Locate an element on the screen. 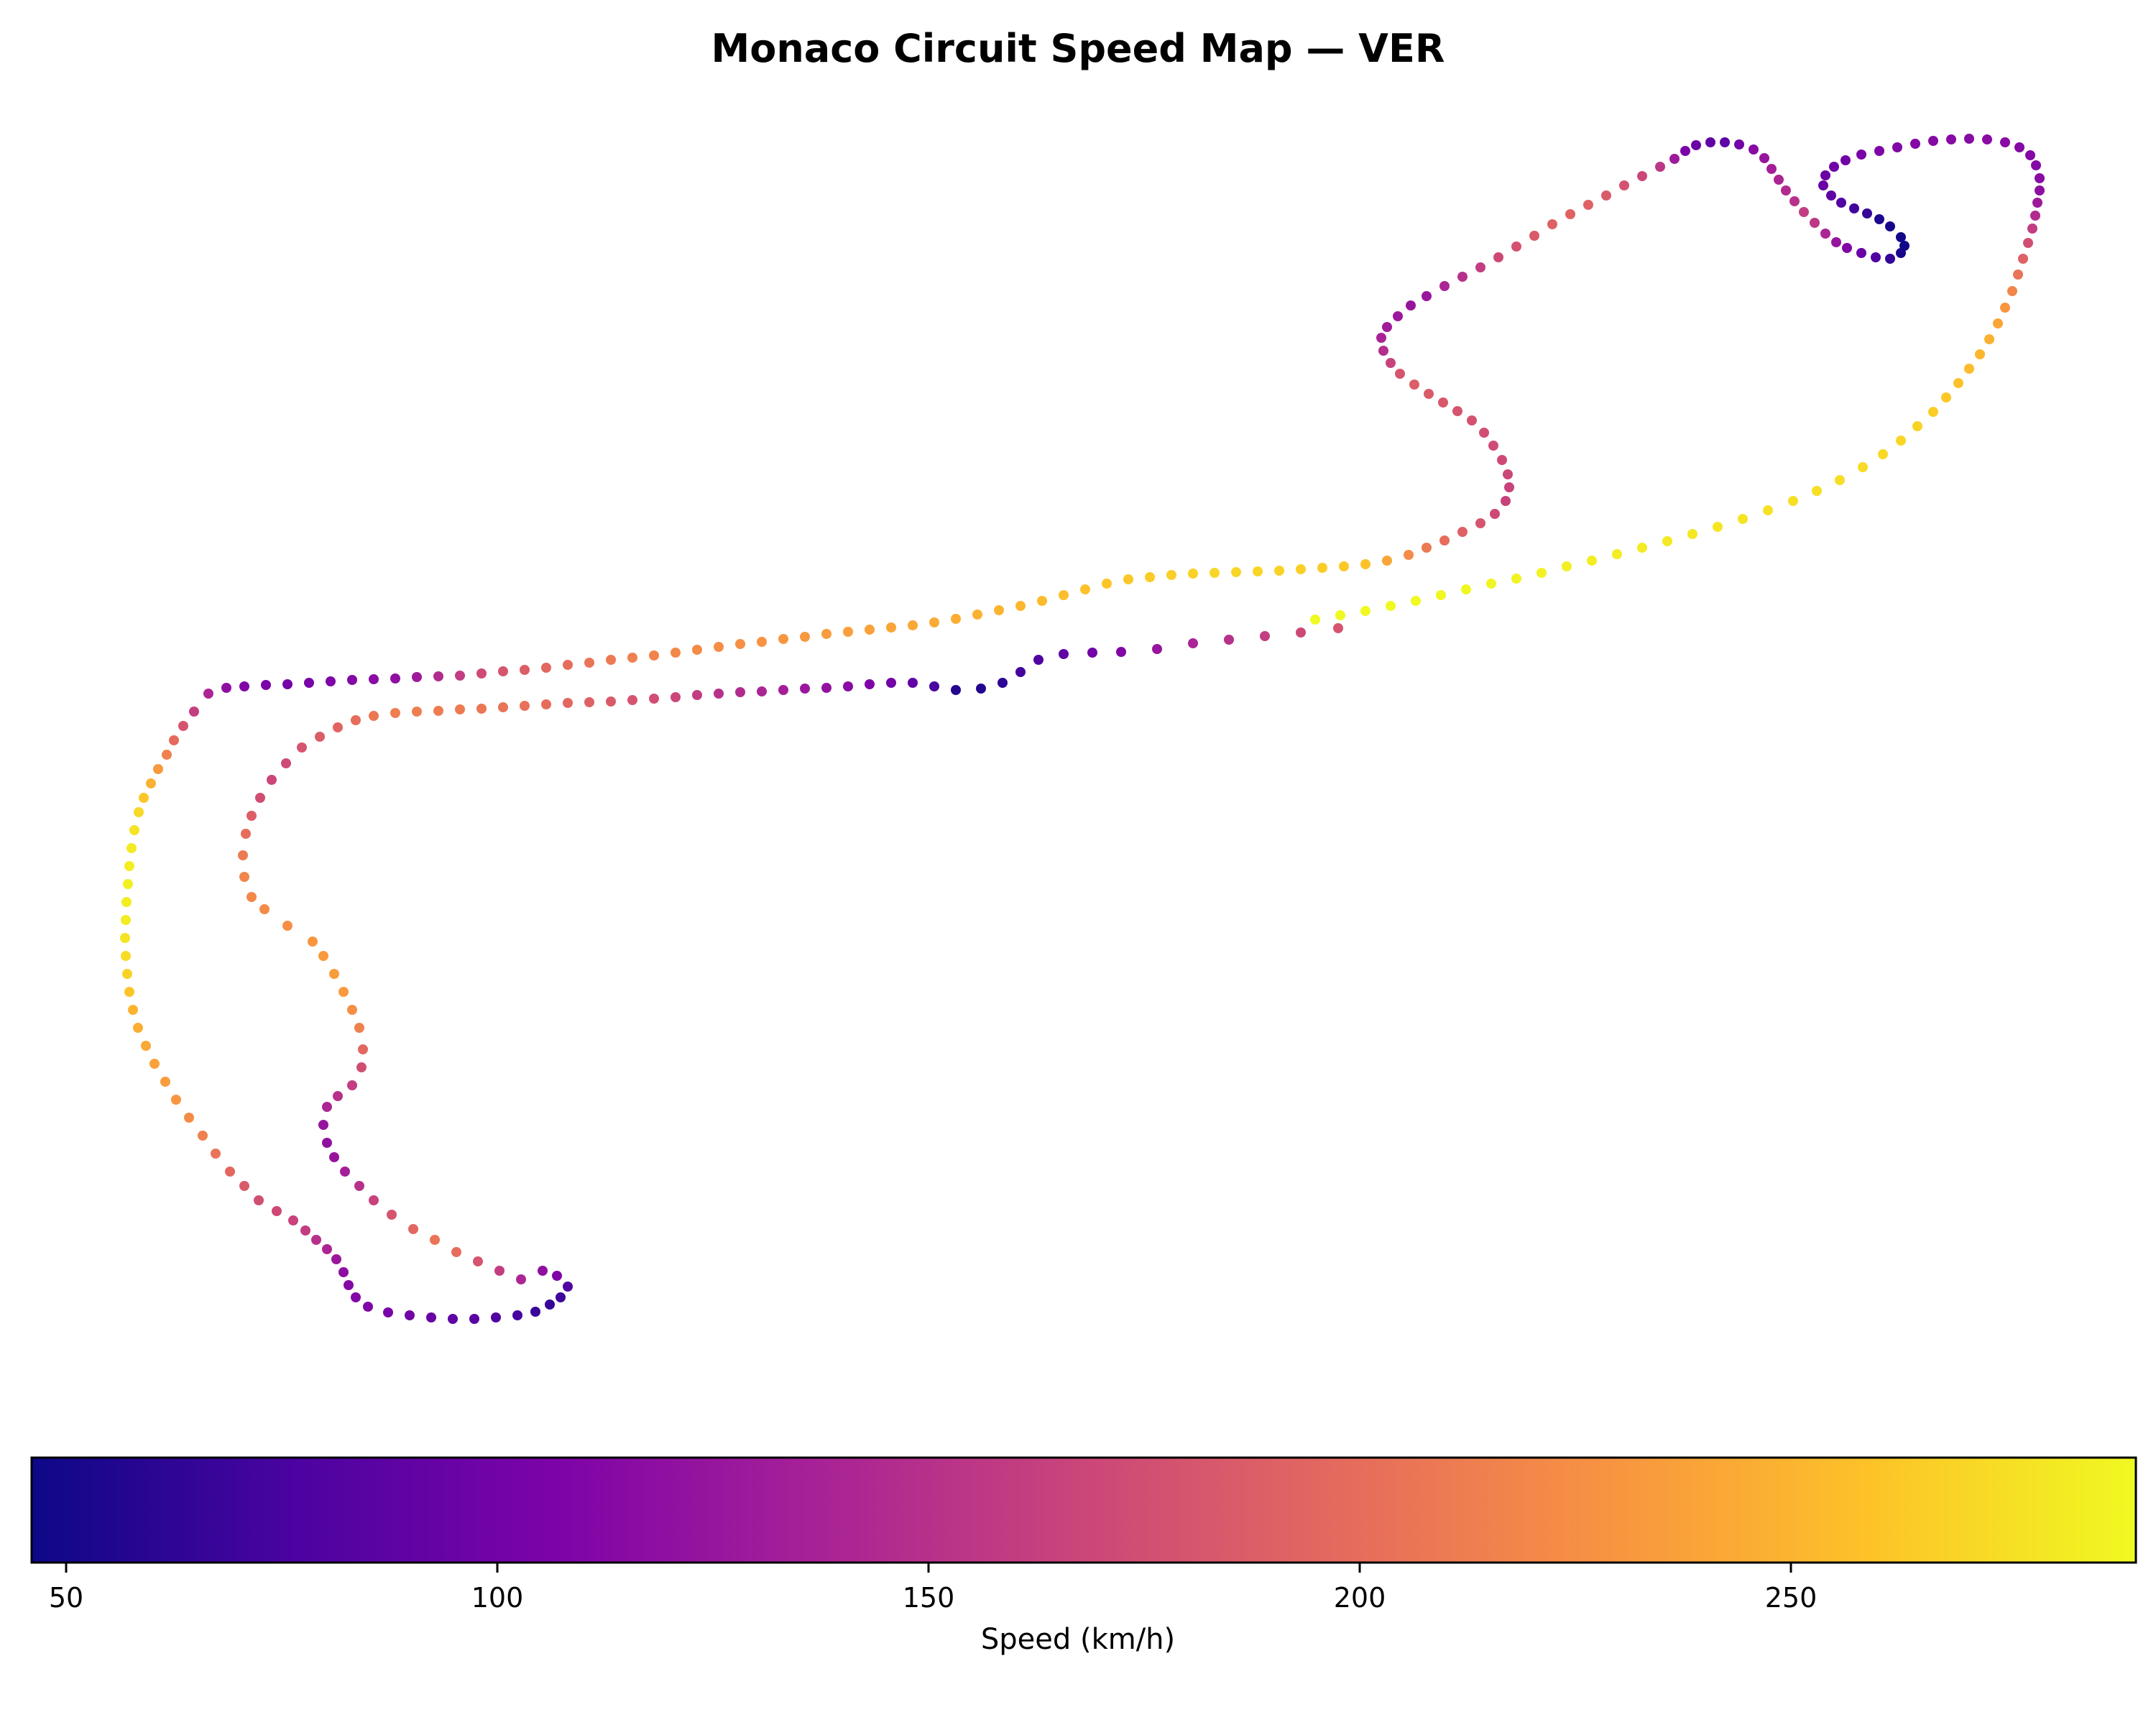 This screenshot has height=1725, width=2156. colorbar is located at coordinates (1083, 1510).